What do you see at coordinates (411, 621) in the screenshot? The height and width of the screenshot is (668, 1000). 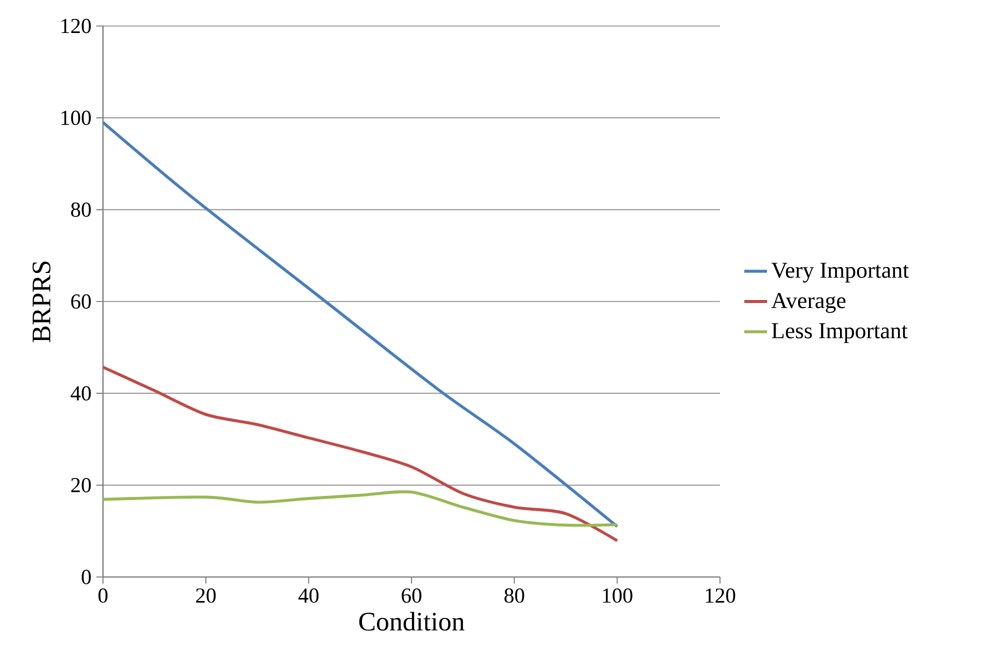 I see `x-axis-title: Condition` at bounding box center [411, 621].